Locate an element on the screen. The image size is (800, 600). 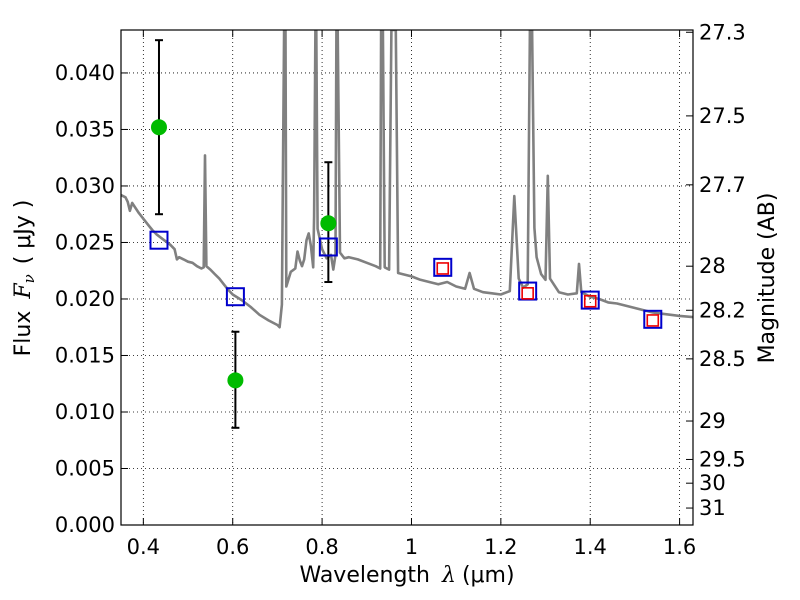
y2-tick-label: 28.2 is located at coordinates (722, 310).